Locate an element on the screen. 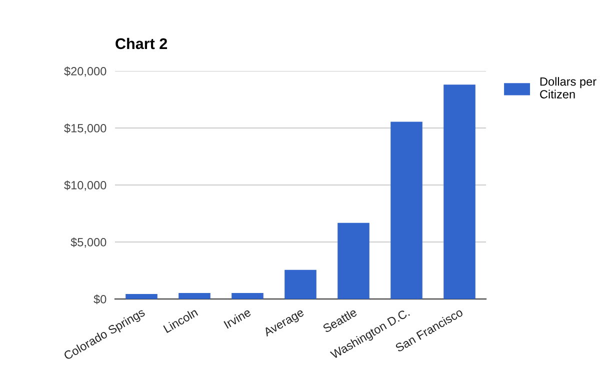 The width and height of the screenshot is (600, 371). legend-label: Dollars per Citizen is located at coordinates (568, 87).